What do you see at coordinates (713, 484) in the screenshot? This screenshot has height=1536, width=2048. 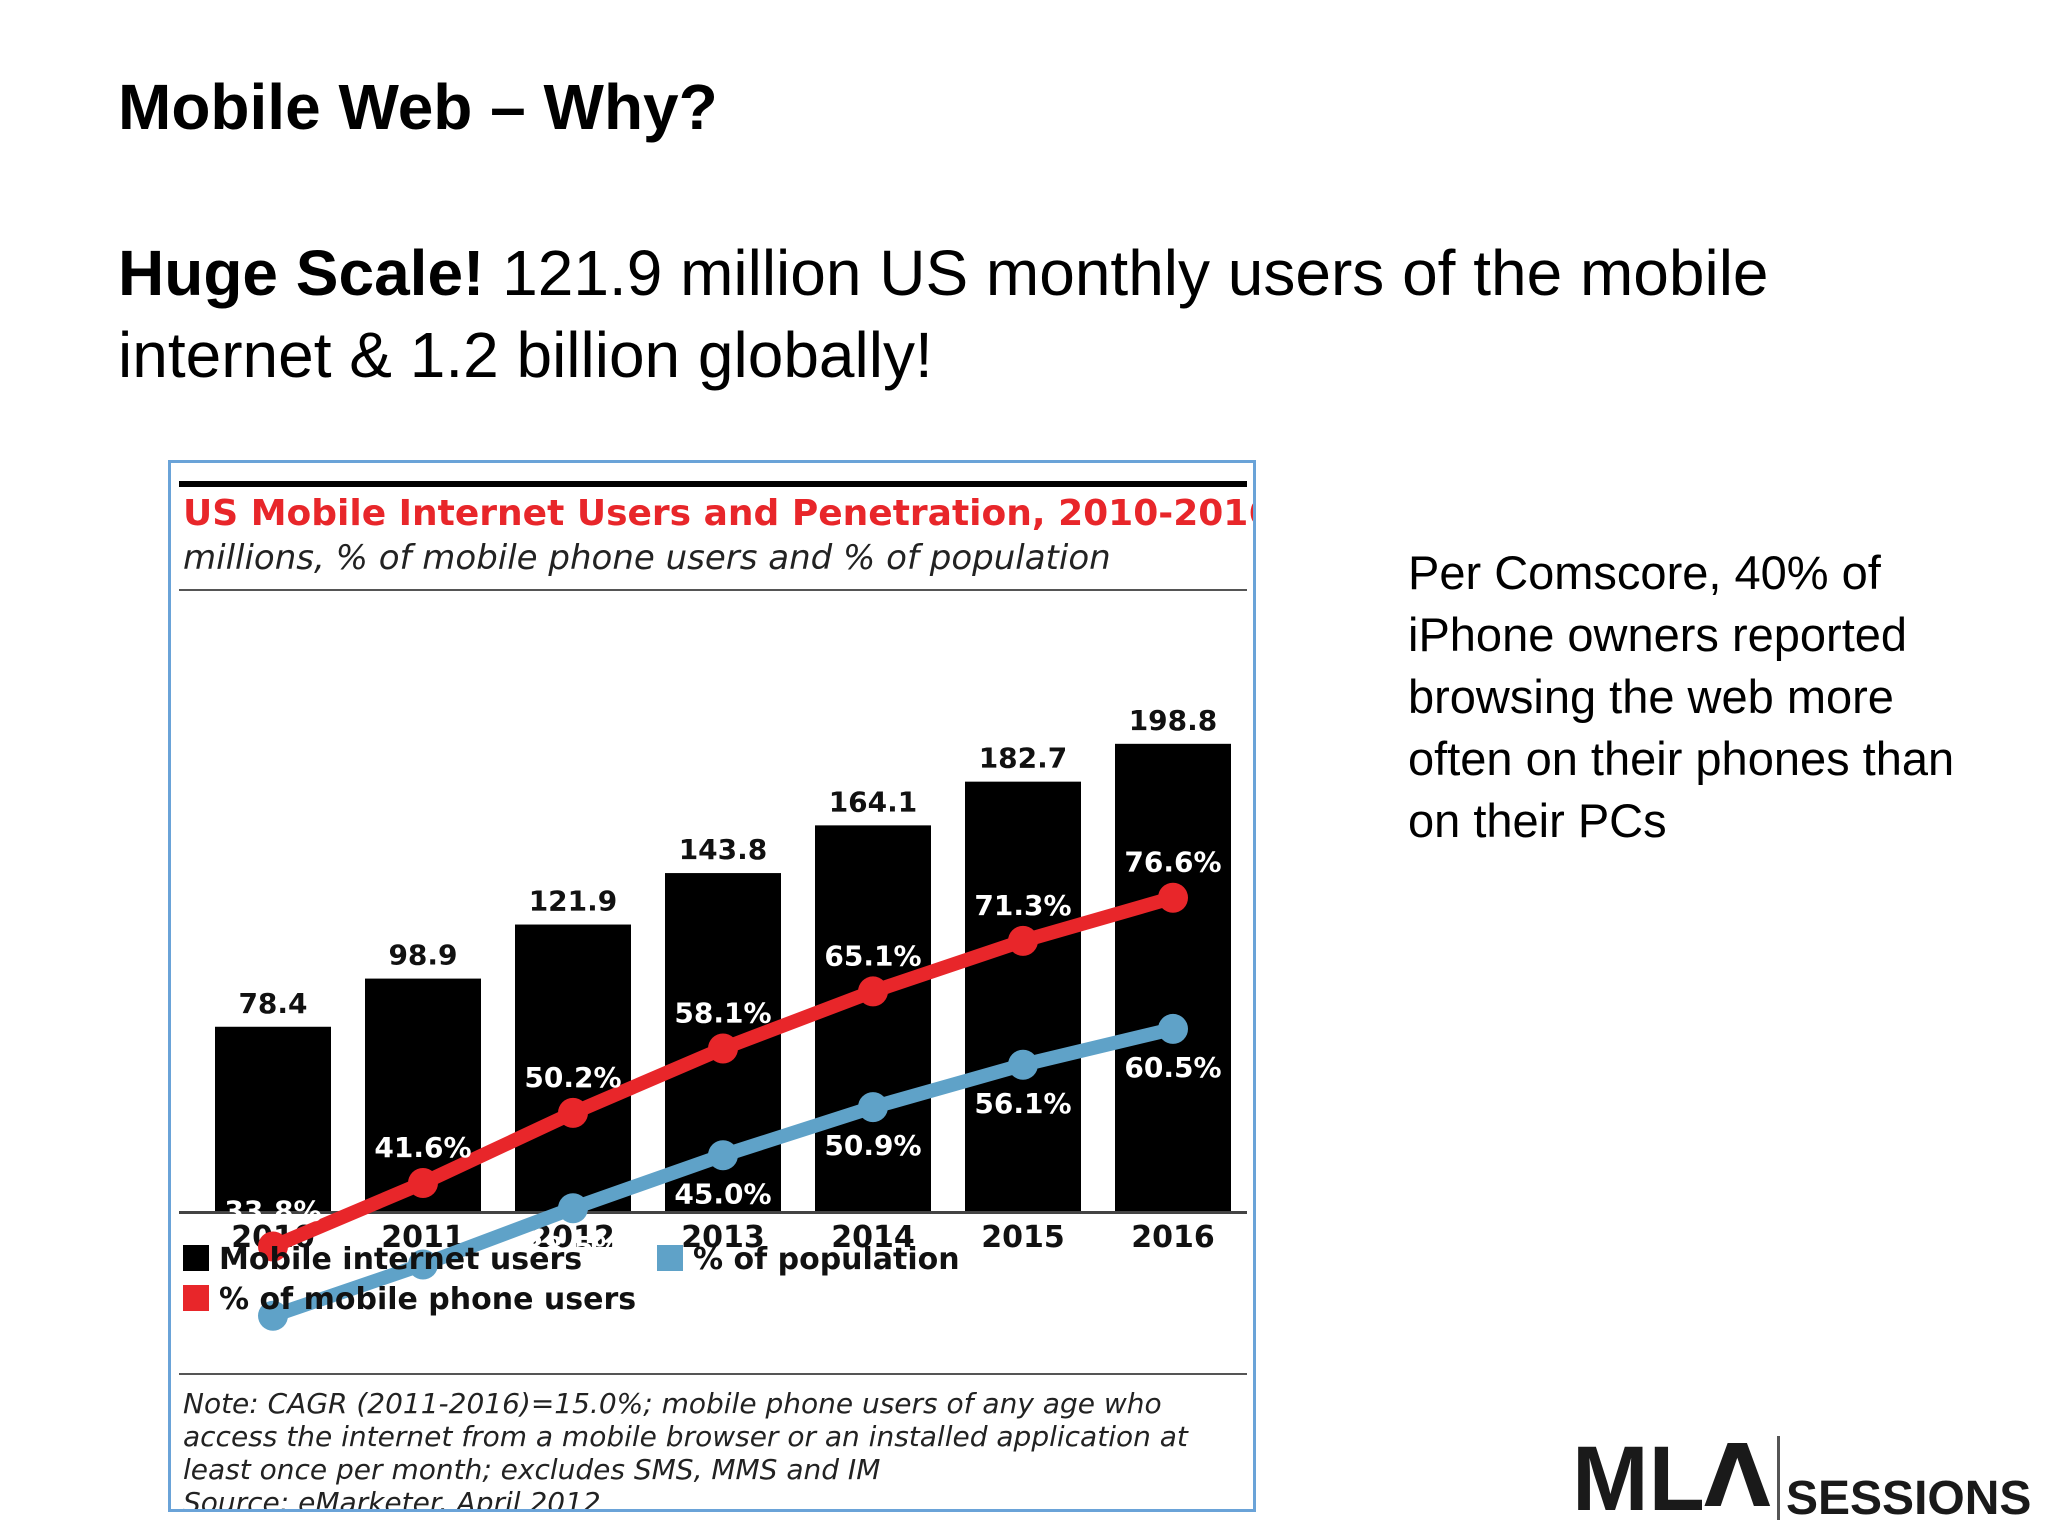 I see `chart-top-rule` at bounding box center [713, 484].